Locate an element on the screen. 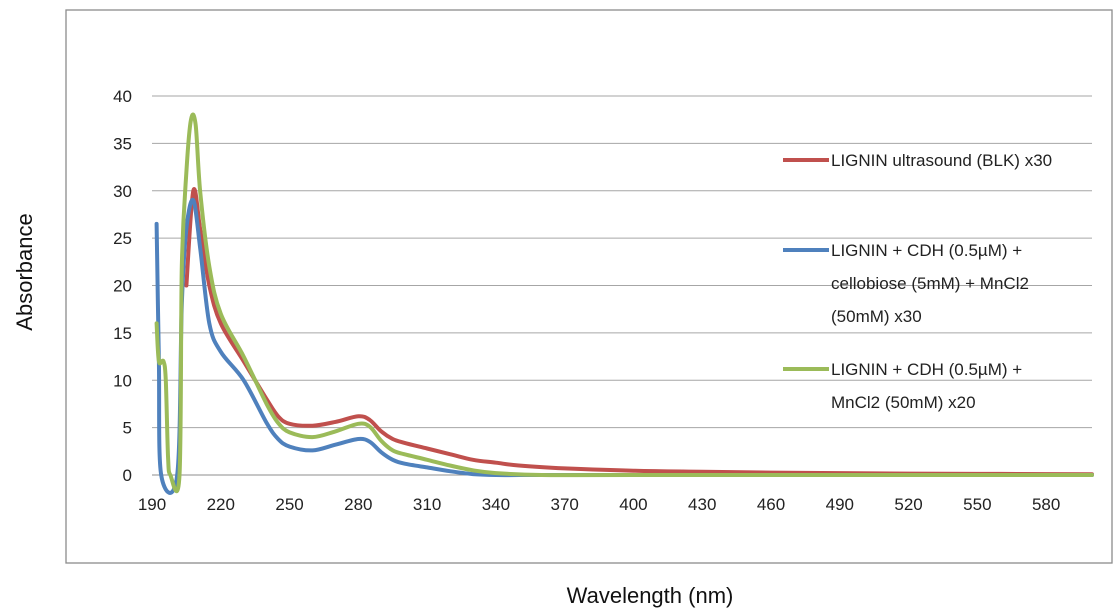 Image resolution: width=1119 pixels, height=610 pixels. x-tick-label: 460 is located at coordinates (771, 504).